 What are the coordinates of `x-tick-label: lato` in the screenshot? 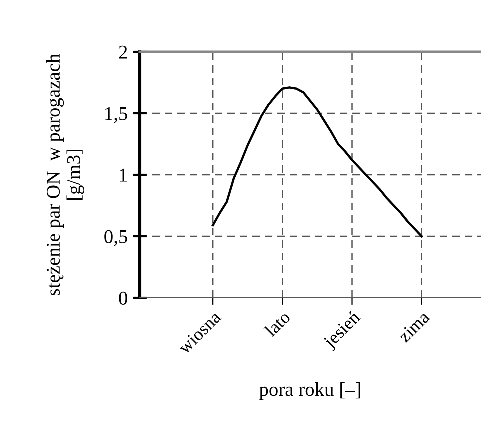 It's located at (278, 324).